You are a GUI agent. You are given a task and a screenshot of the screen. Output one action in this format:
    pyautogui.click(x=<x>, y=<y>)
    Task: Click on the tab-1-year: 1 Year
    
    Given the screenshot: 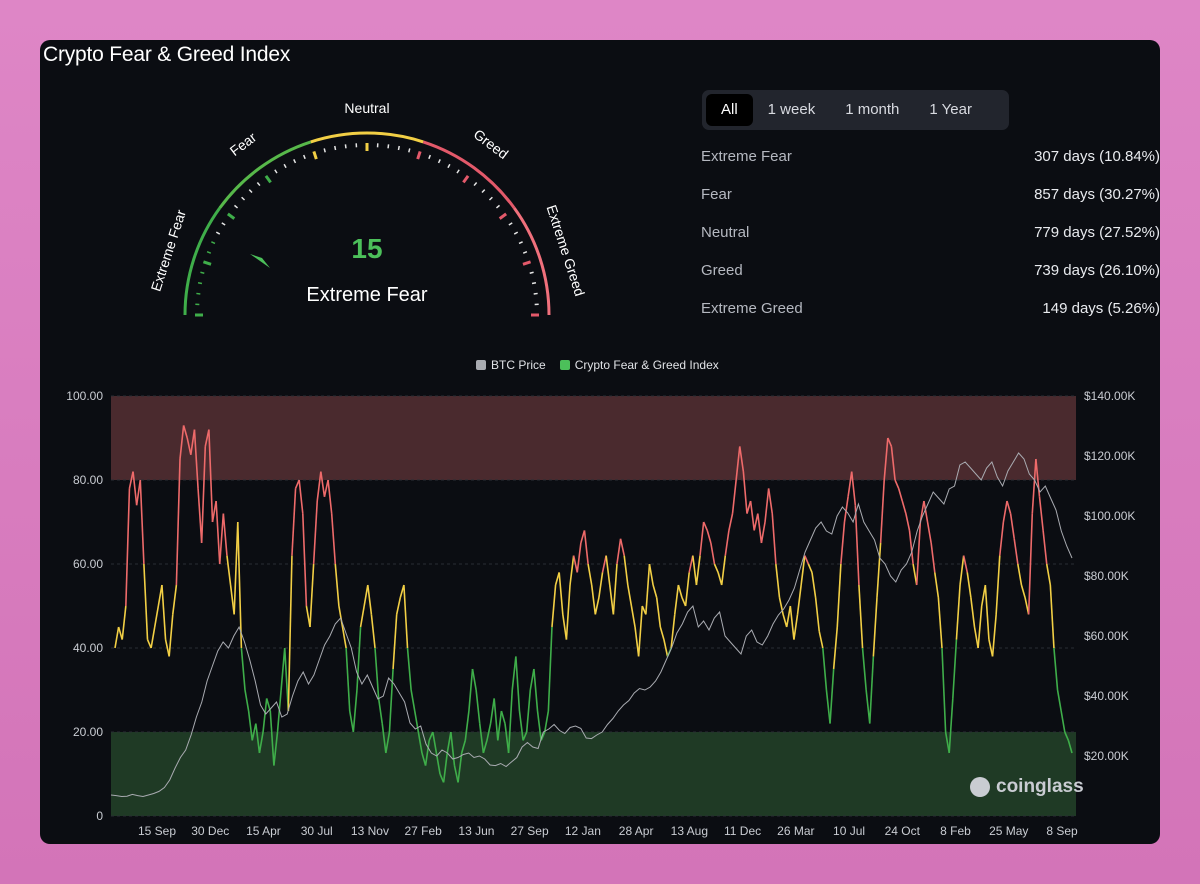 What is the action you would take?
    pyautogui.click(x=950, y=109)
    